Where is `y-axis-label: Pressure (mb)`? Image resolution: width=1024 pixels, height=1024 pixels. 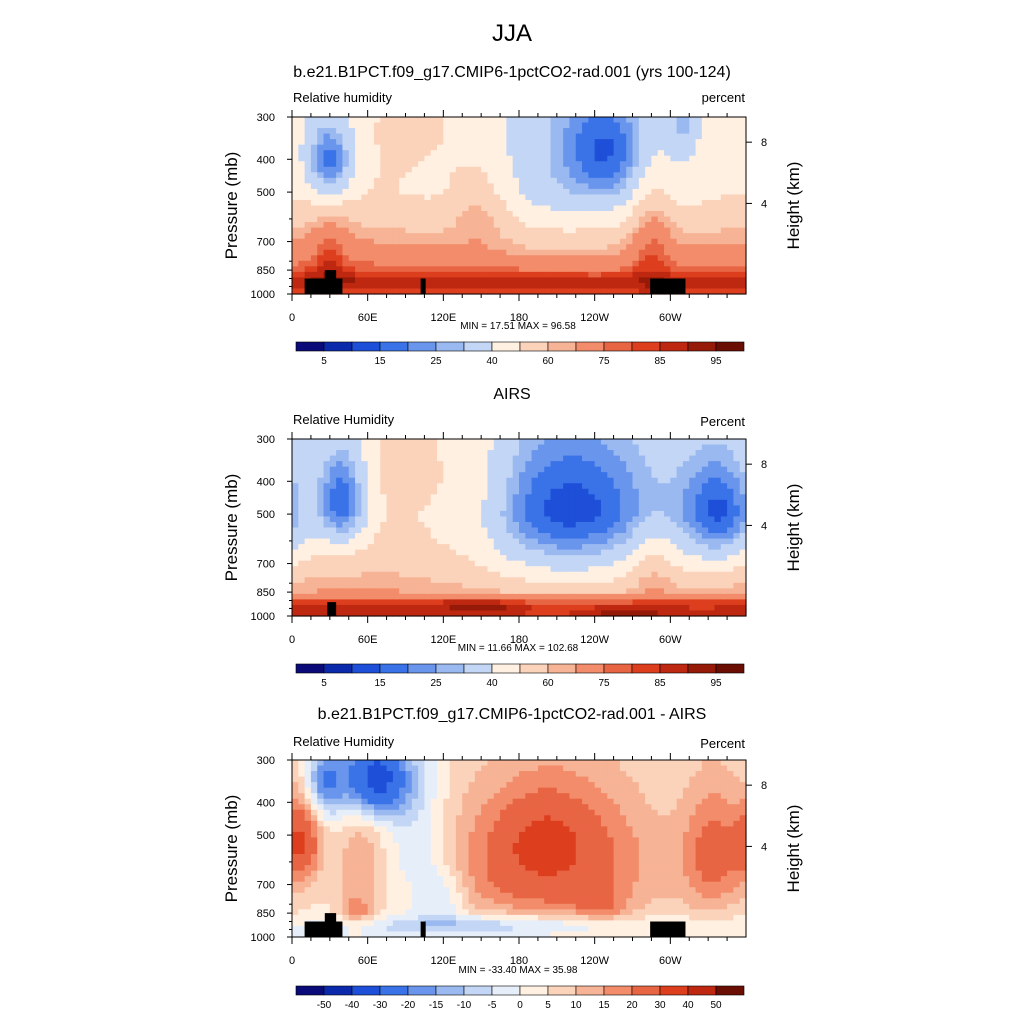 y-axis-label: Pressure (mb) is located at coordinates (231, 206).